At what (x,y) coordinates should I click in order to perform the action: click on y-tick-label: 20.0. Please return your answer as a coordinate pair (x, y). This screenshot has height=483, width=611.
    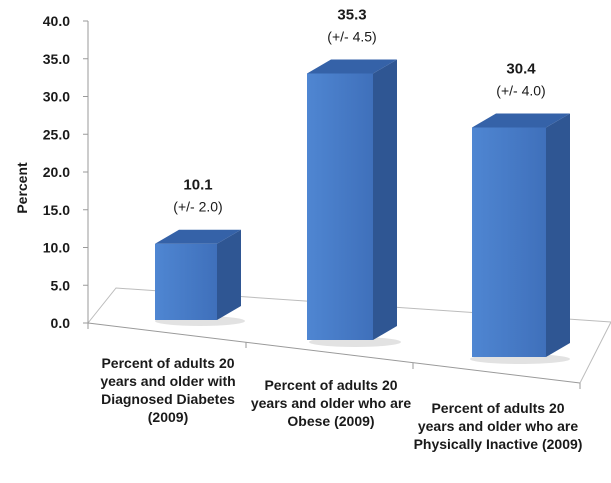
    Looking at the image, I should click on (56, 172).